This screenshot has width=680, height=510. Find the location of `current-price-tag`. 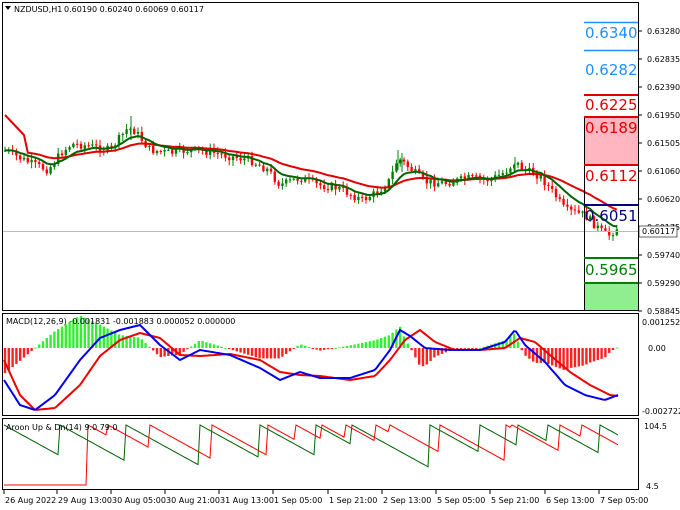

current-price-tag is located at coordinates (658, 231).